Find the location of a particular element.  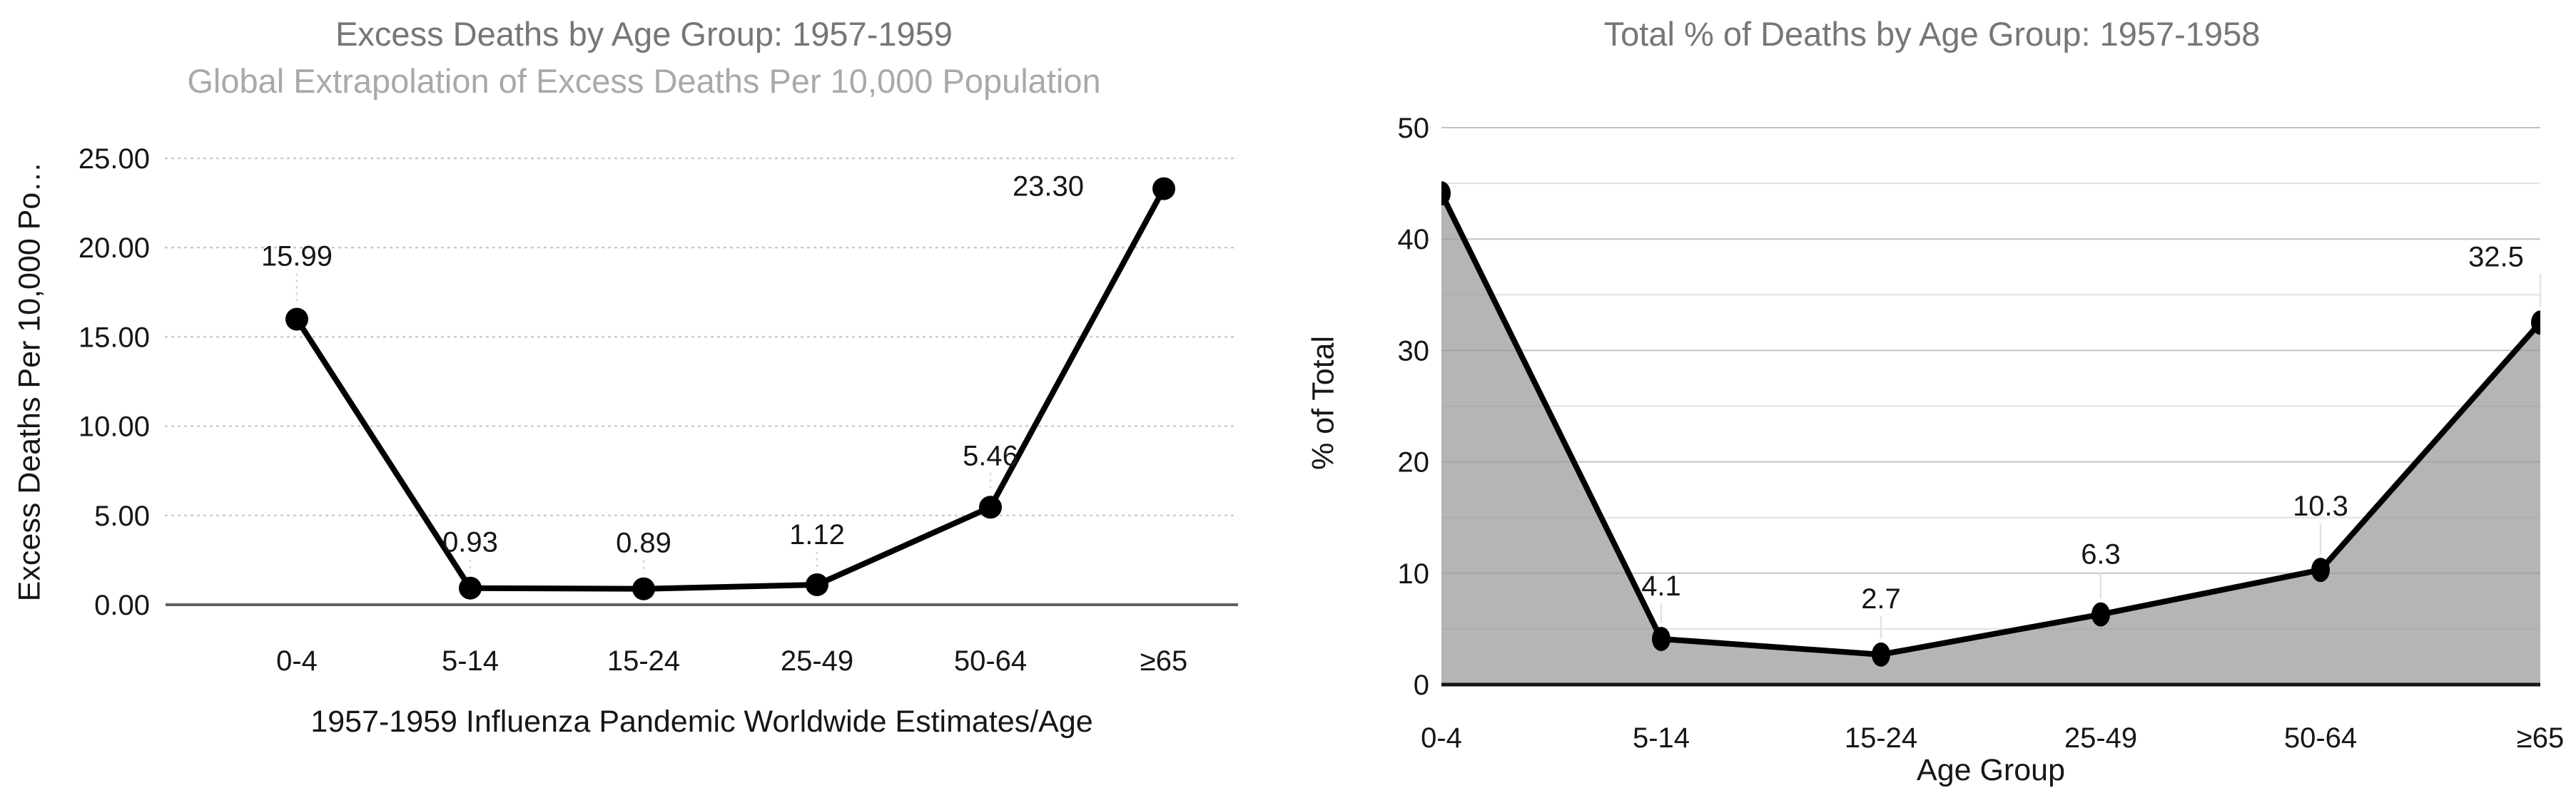

y-tick-label: 5.00 is located at coordinates (122, 516).